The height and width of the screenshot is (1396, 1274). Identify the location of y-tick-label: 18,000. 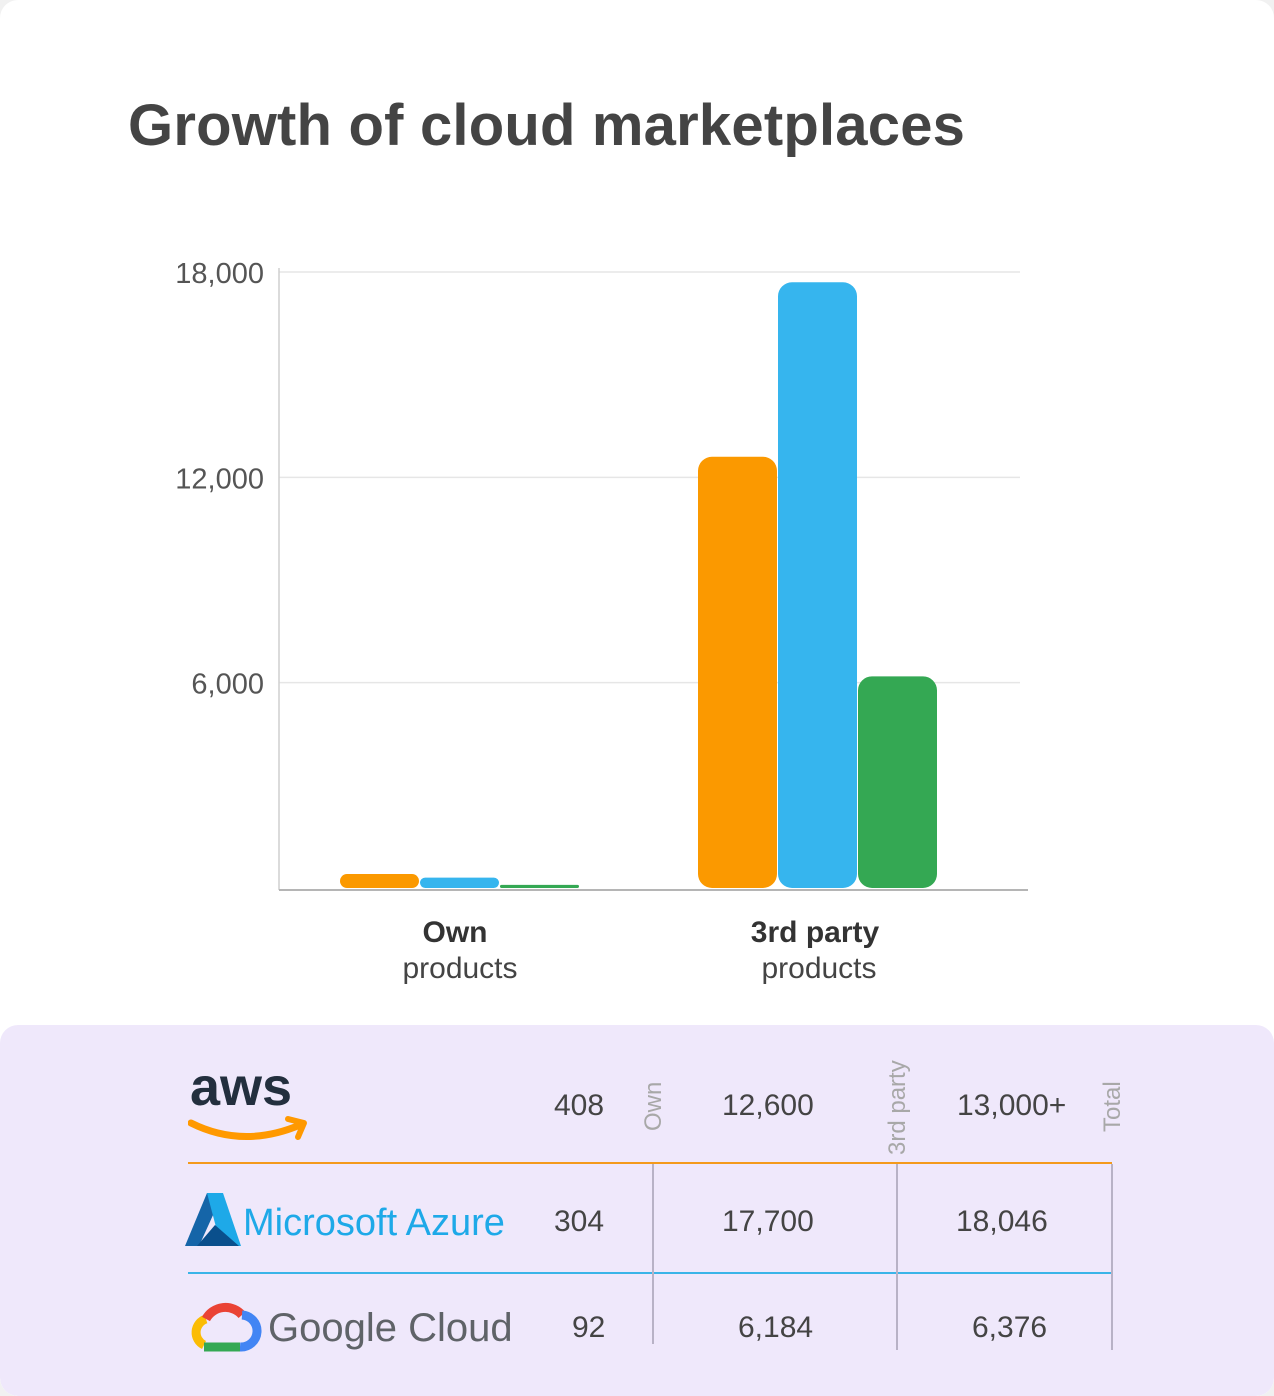
(219, 274).